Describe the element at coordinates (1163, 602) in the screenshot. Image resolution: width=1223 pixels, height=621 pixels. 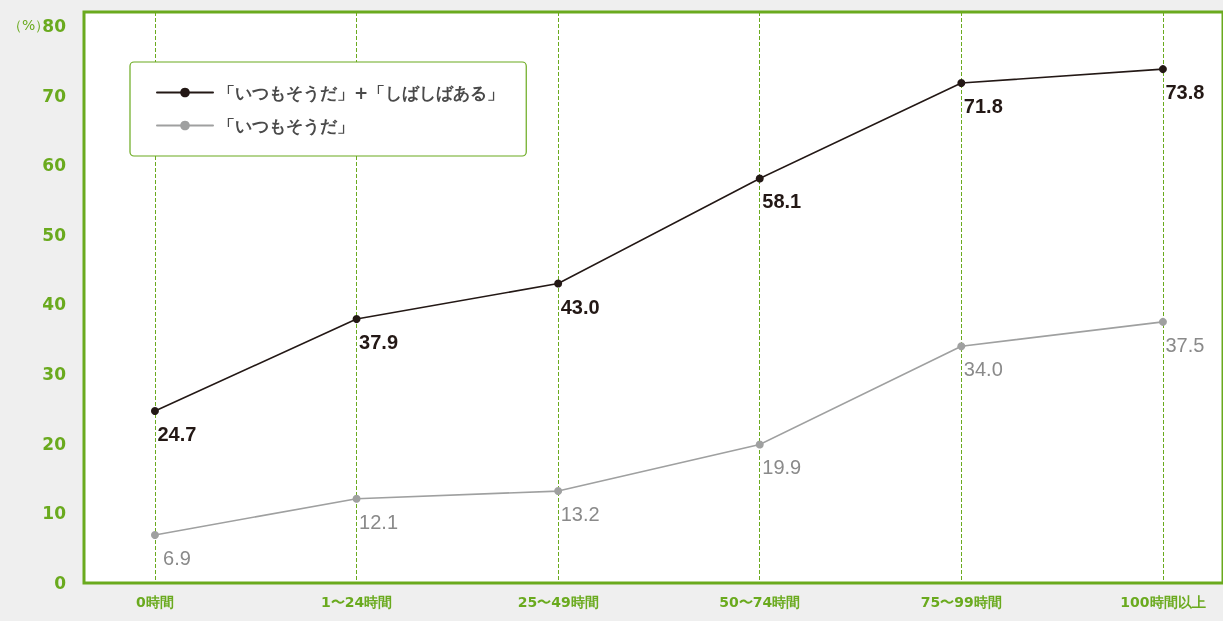
I see `x-tick-label: 100時間以上` at that location.